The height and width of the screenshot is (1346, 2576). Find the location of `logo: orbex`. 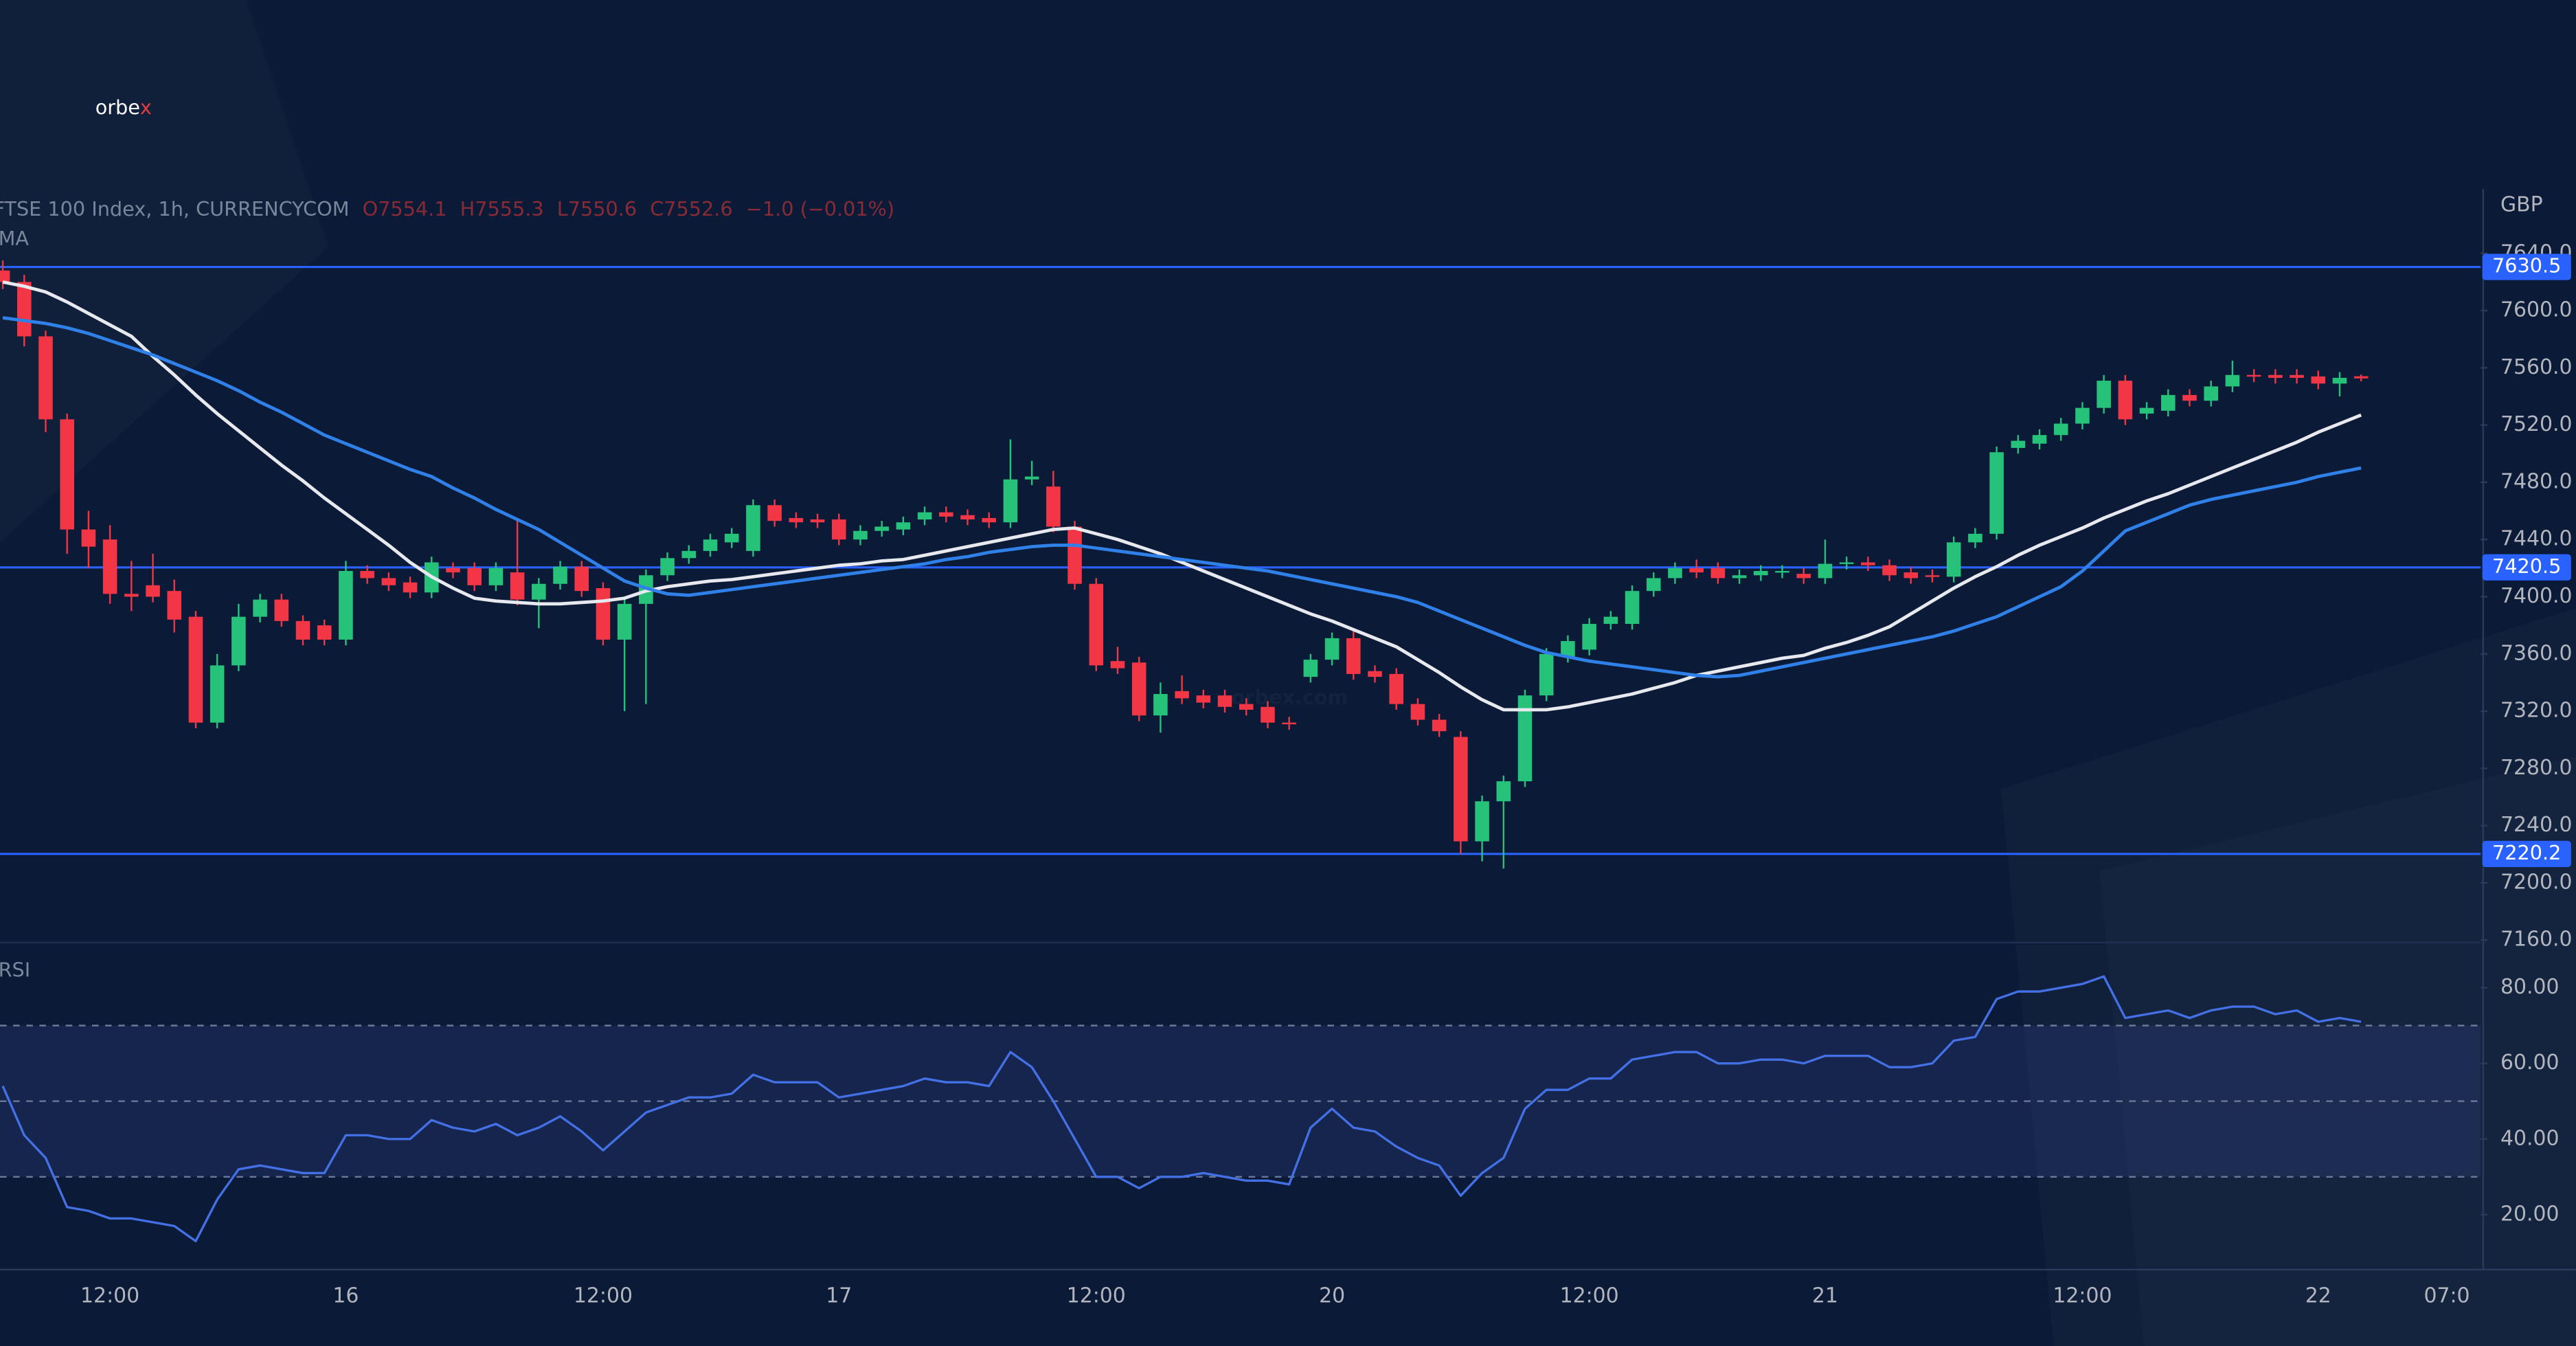

logo: orbex is located at coordinates (123, 107).